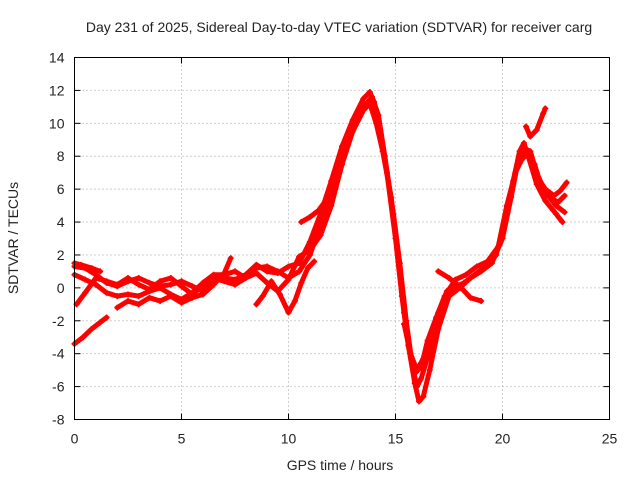 The image size is (640, 480). I want to click on y-tick-label: -2, so click(58, 321).